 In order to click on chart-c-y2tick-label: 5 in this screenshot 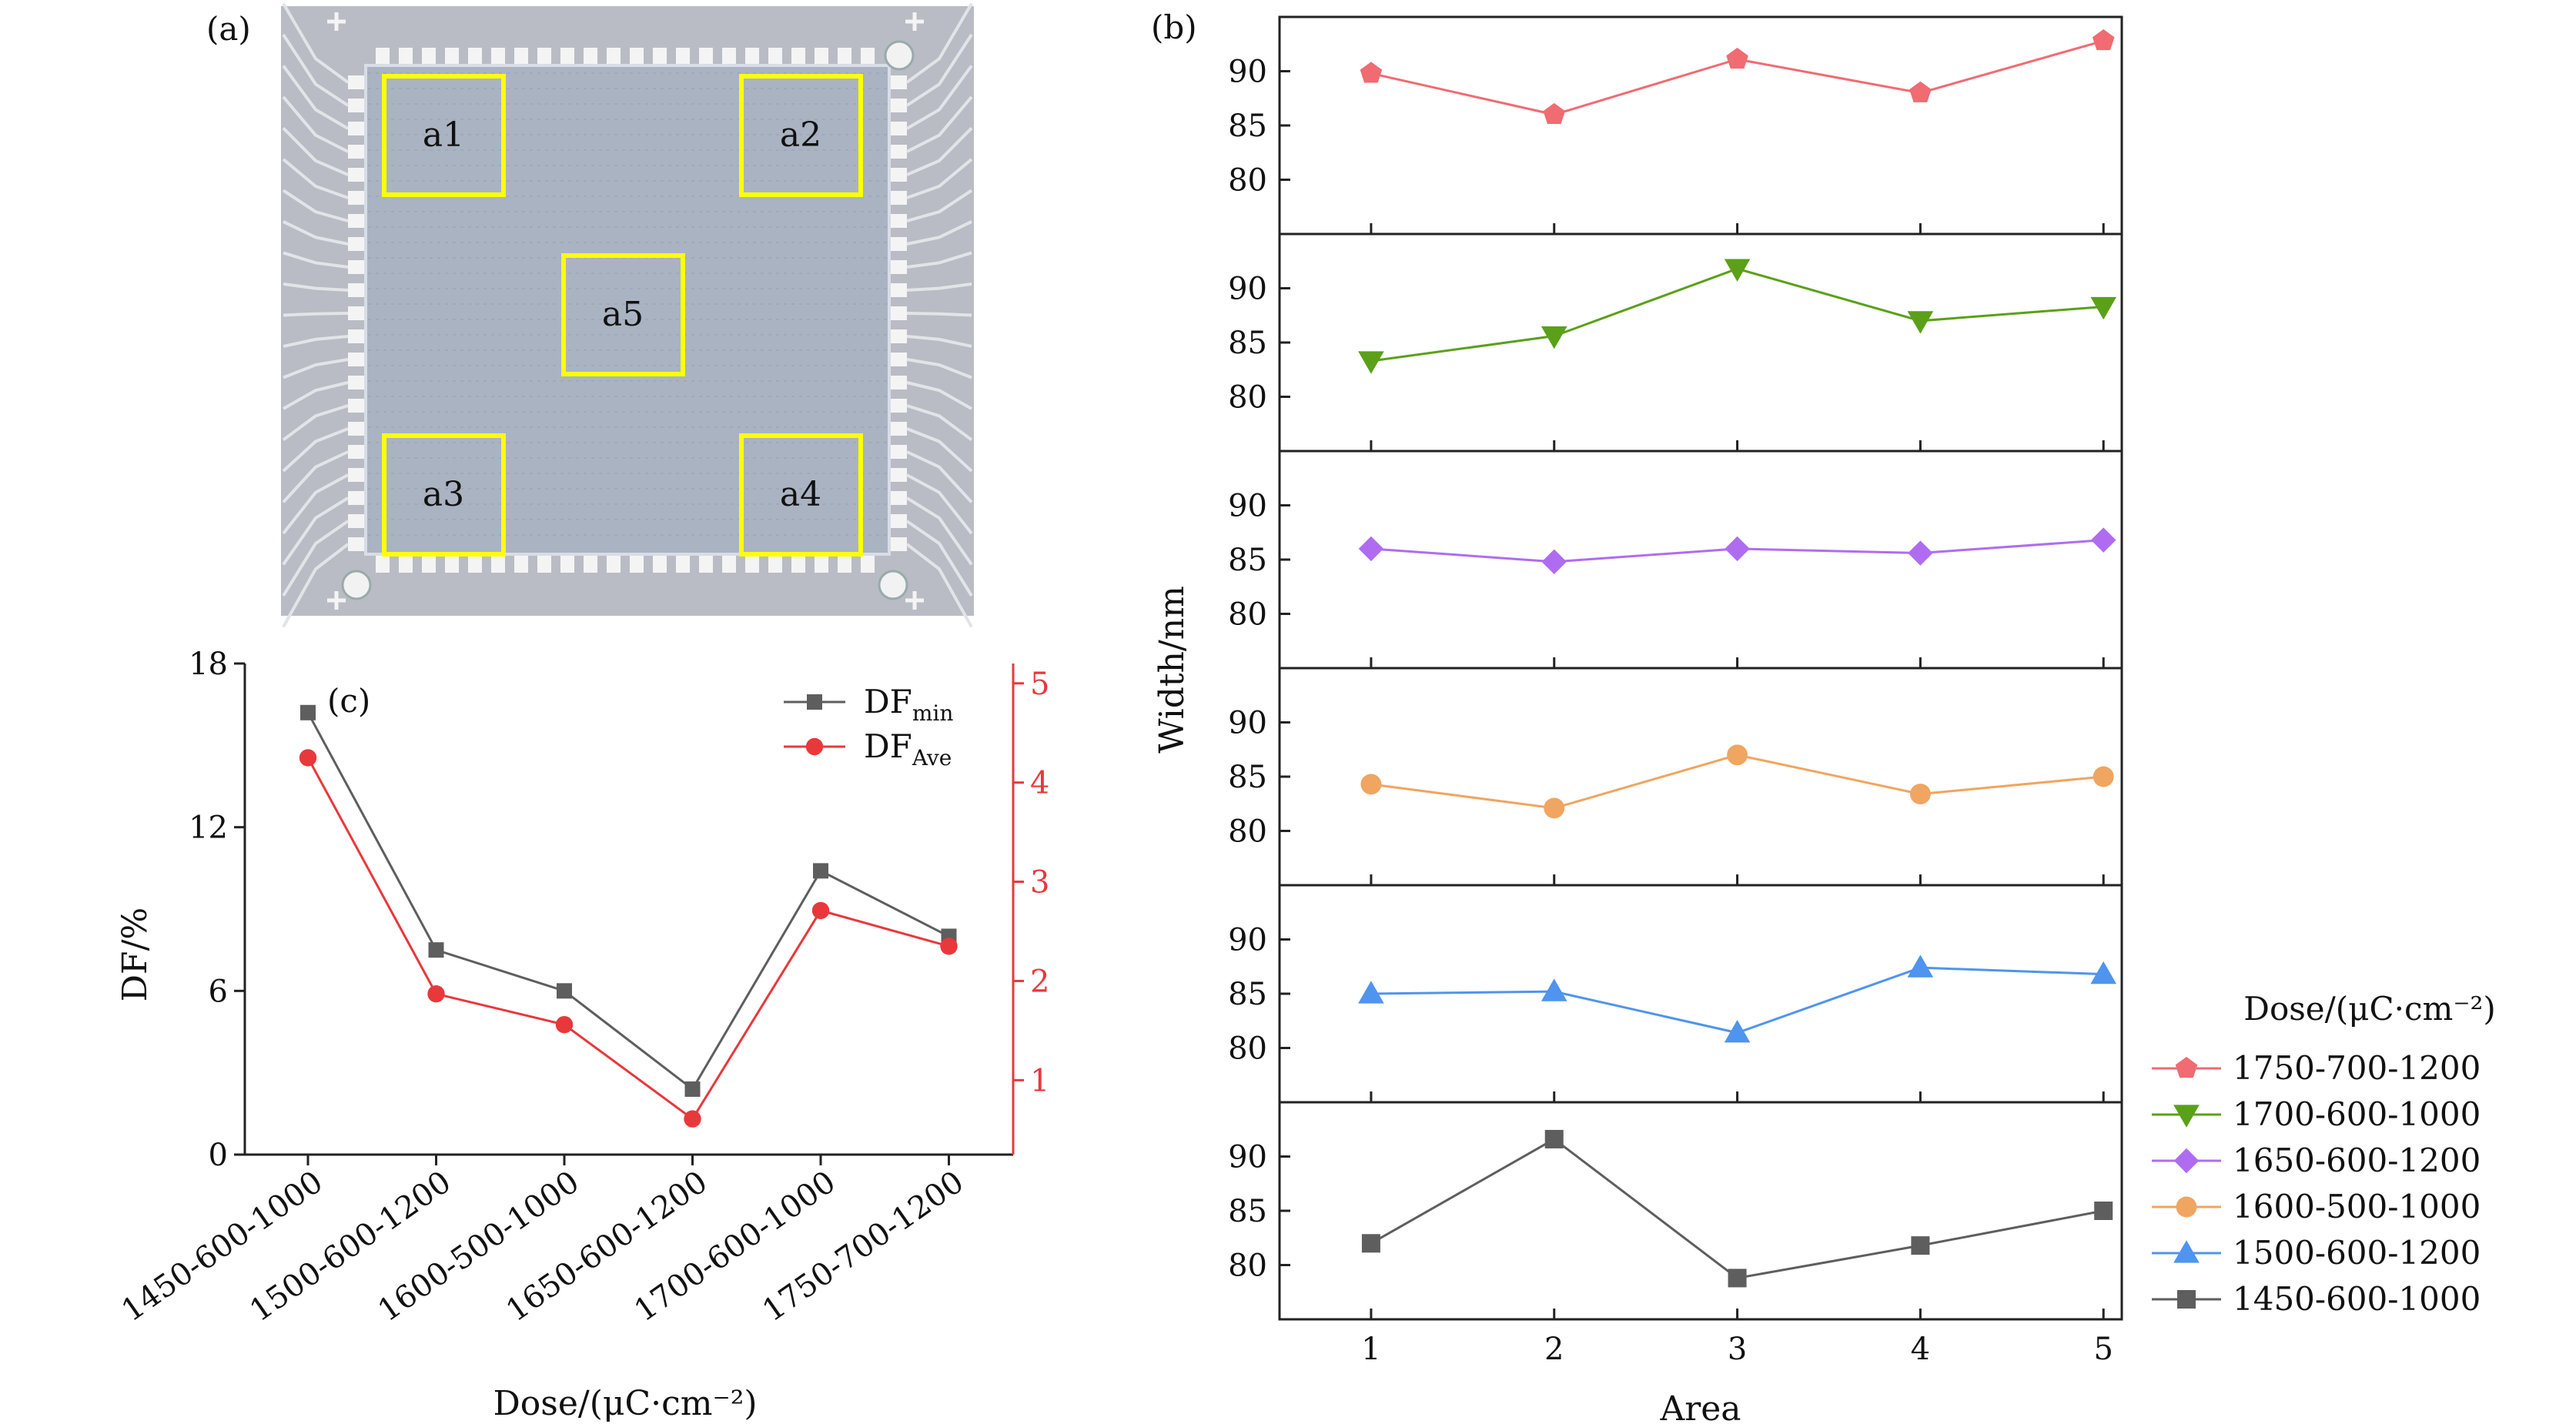, I will do `click(1039, 684)`.